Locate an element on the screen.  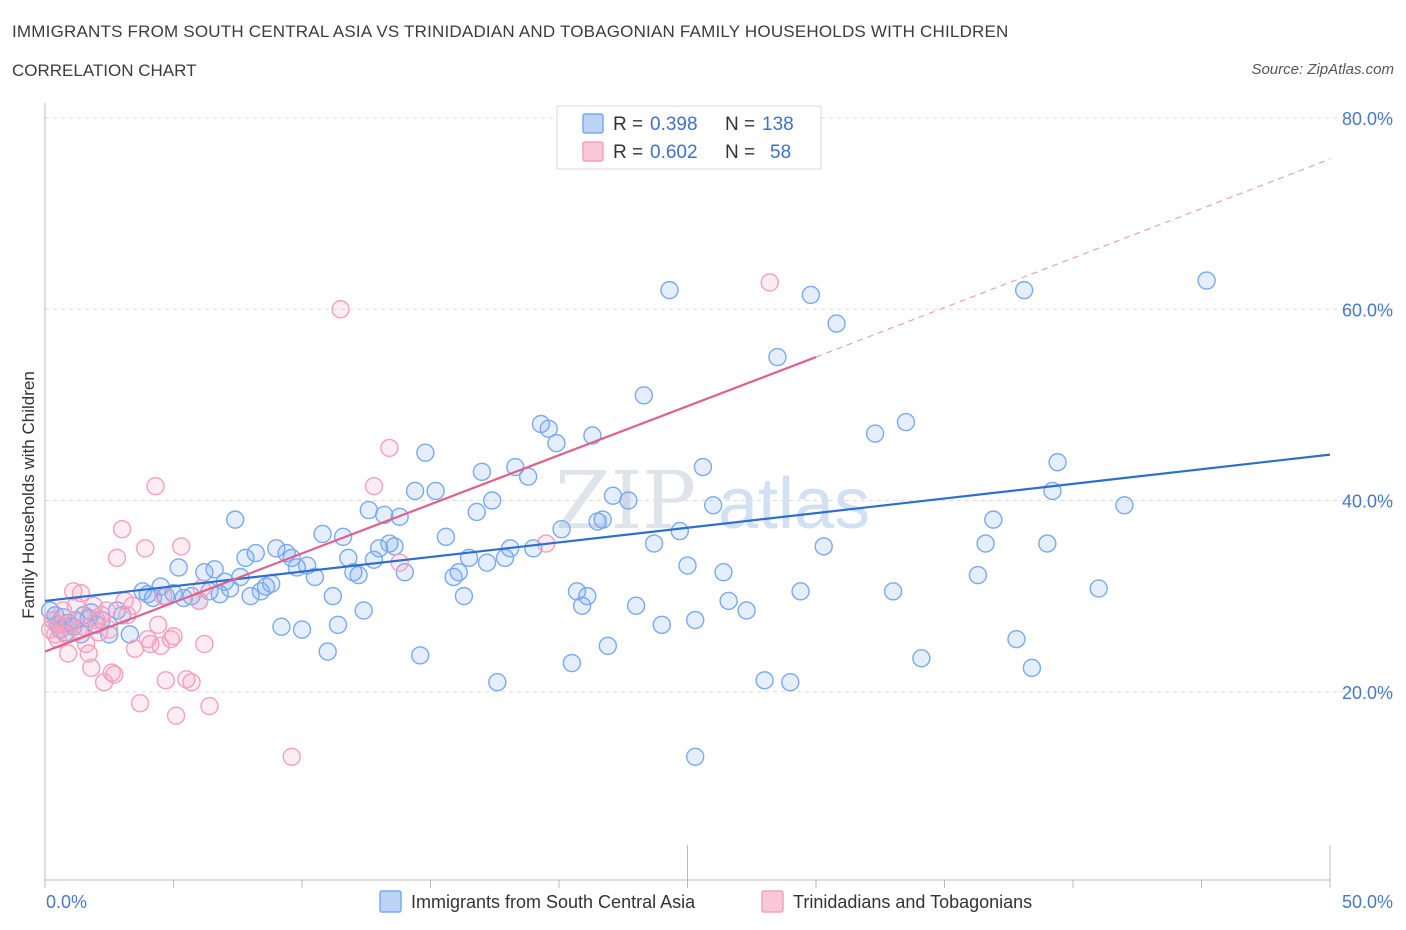
y-tick-label: 60.0% is located at coordinates (1367, 310).